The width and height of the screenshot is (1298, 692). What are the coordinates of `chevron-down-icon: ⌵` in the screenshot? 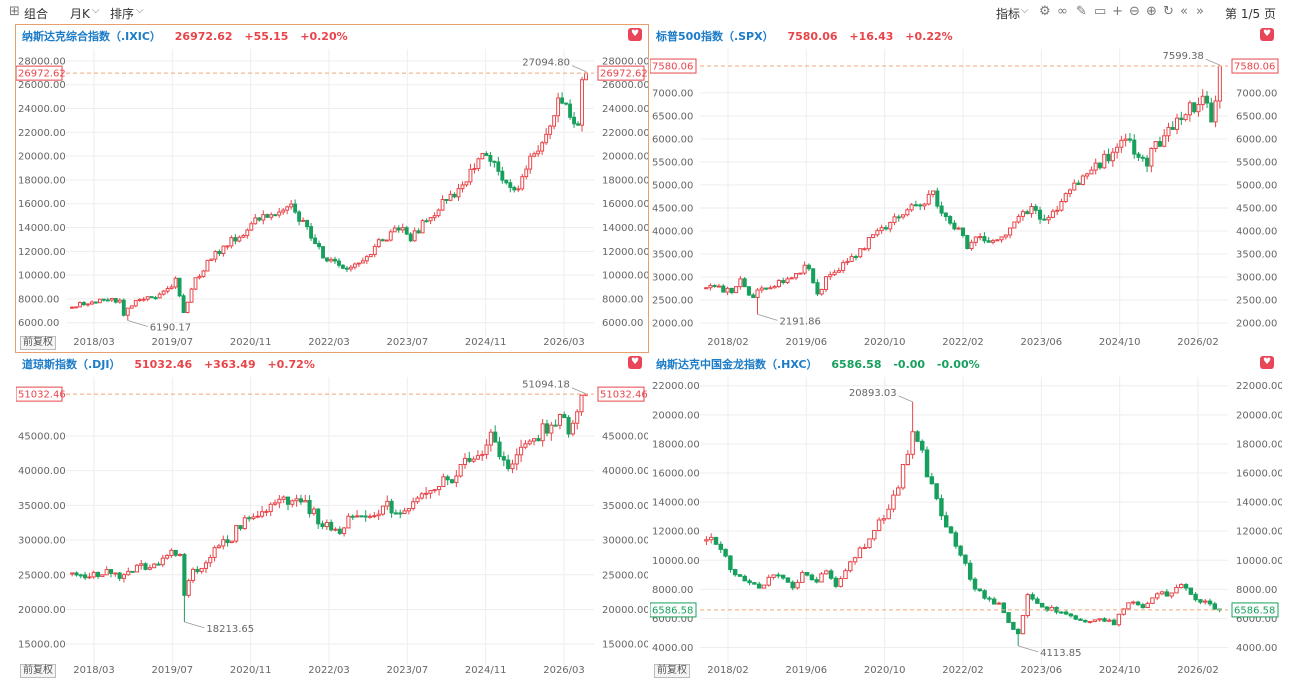 It's located at (140, 10).